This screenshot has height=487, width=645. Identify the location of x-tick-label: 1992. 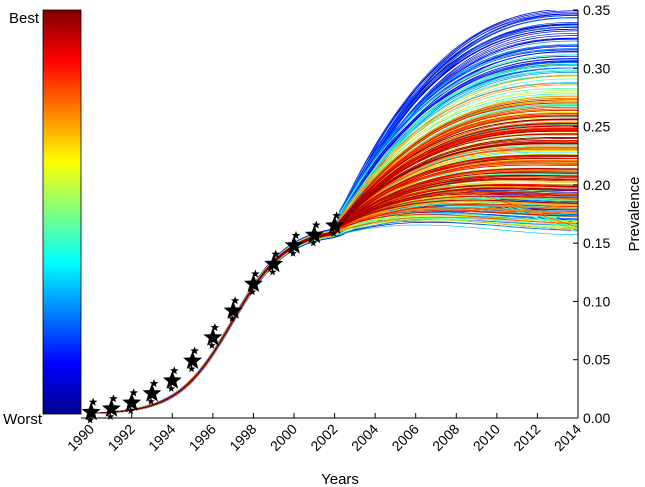
(120, 437).